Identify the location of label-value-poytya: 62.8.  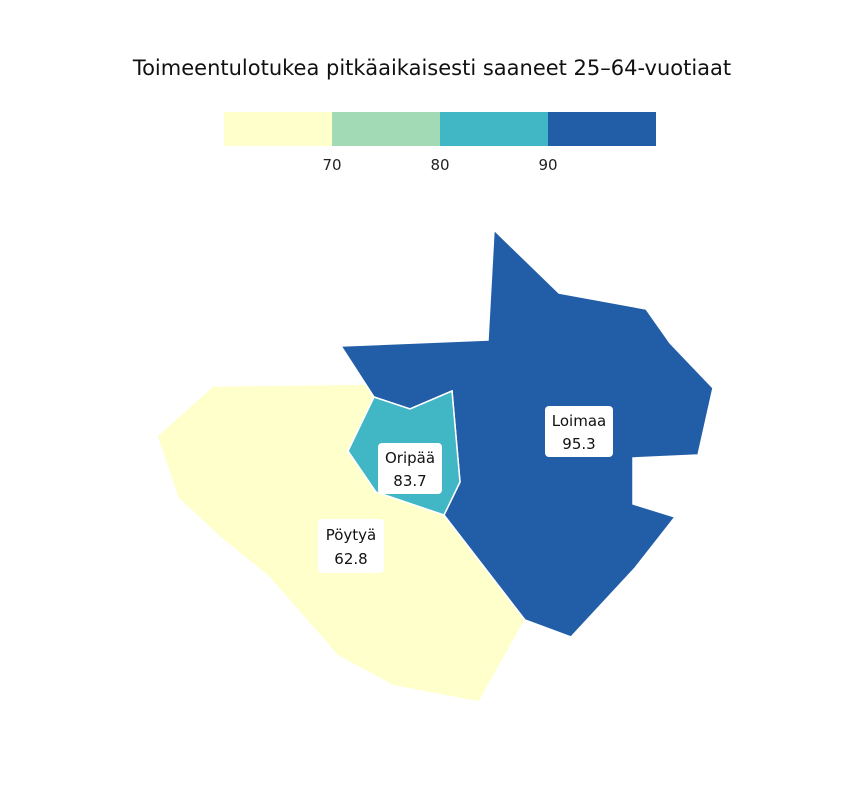
(350, 559).